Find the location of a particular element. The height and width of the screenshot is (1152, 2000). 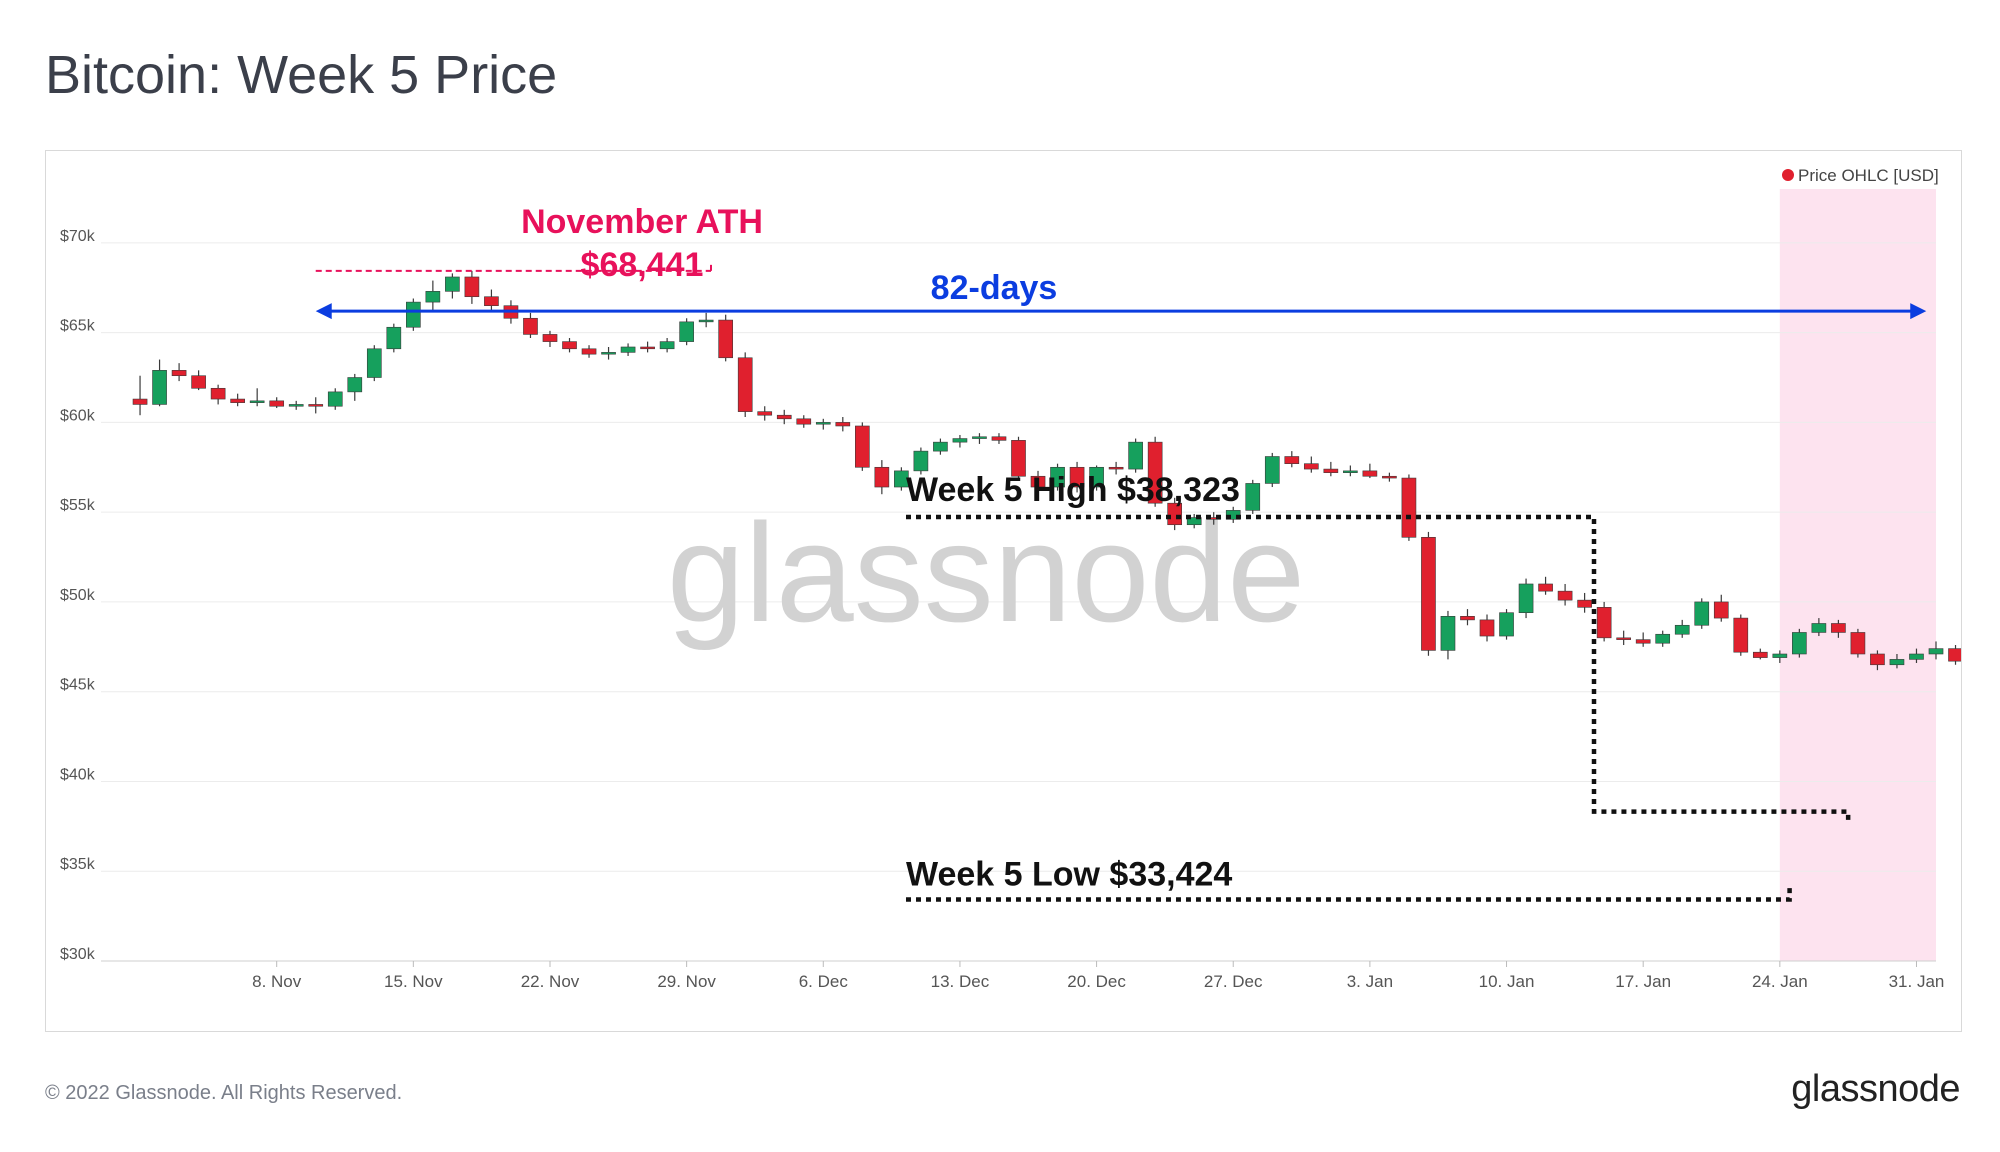

y-tick-label: $65k is located at coordinates (78, 326).